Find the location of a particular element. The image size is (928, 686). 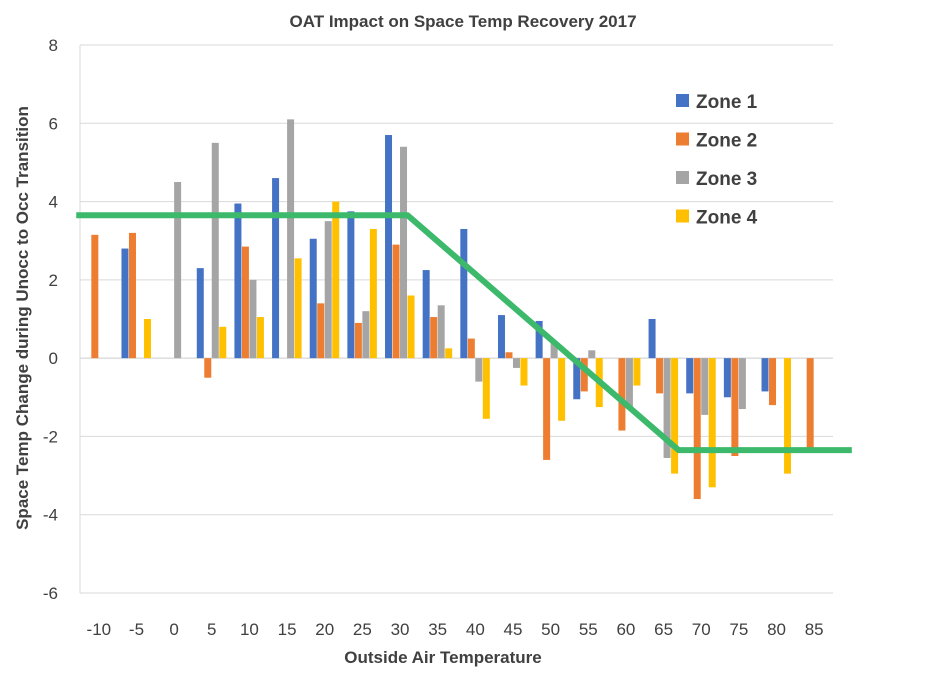

x-tick-label: 55 is located at coordinates (588, 629).